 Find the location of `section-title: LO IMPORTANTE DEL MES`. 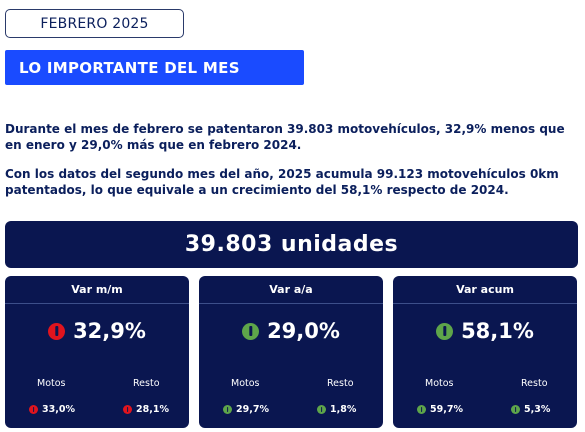

section-title: LO IMPORTANTE DEL MES is located at coordinates (154, 67).